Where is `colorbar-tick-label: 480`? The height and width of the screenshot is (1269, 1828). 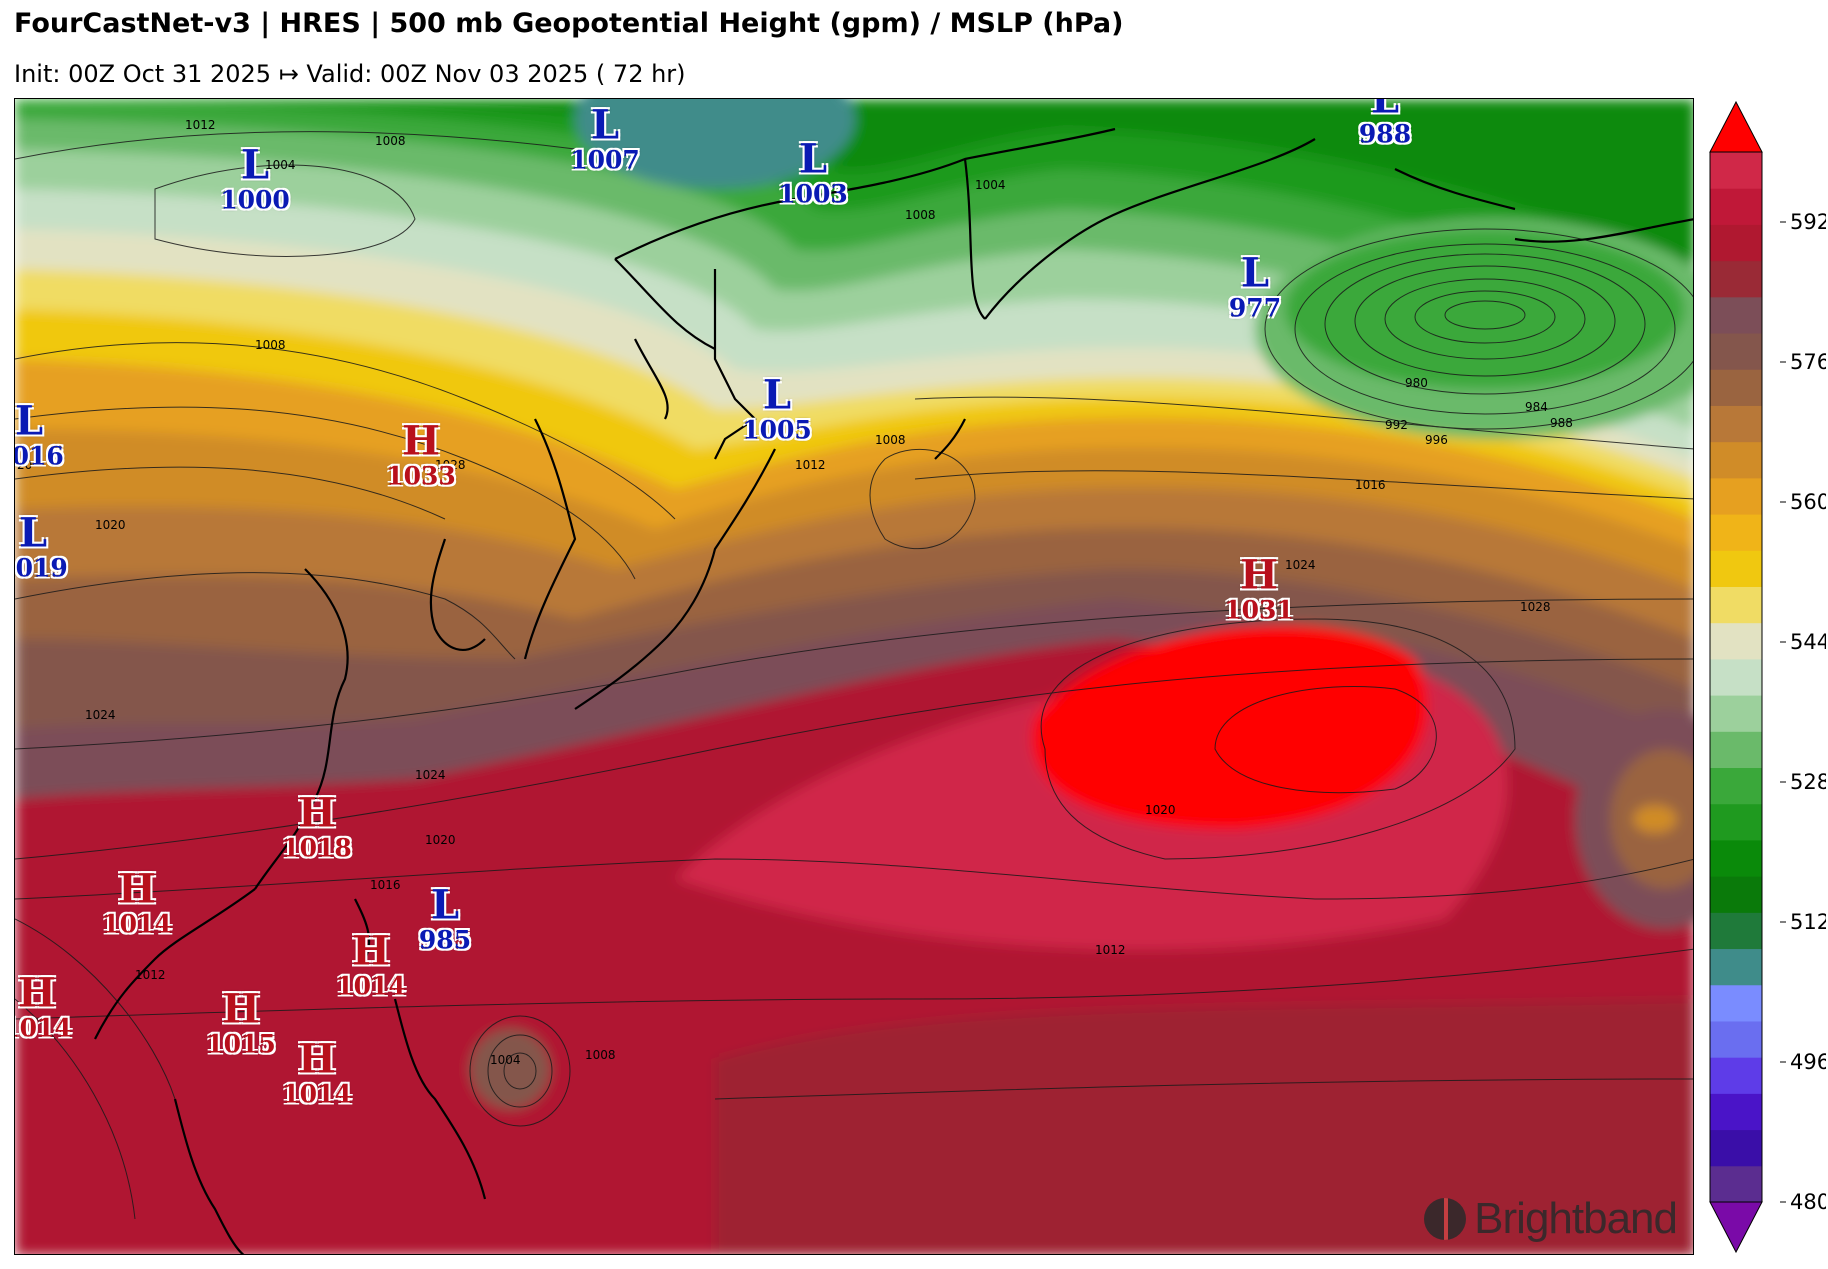 colorbar-tick-label: 480 is located at coordinates (1808, 1202).